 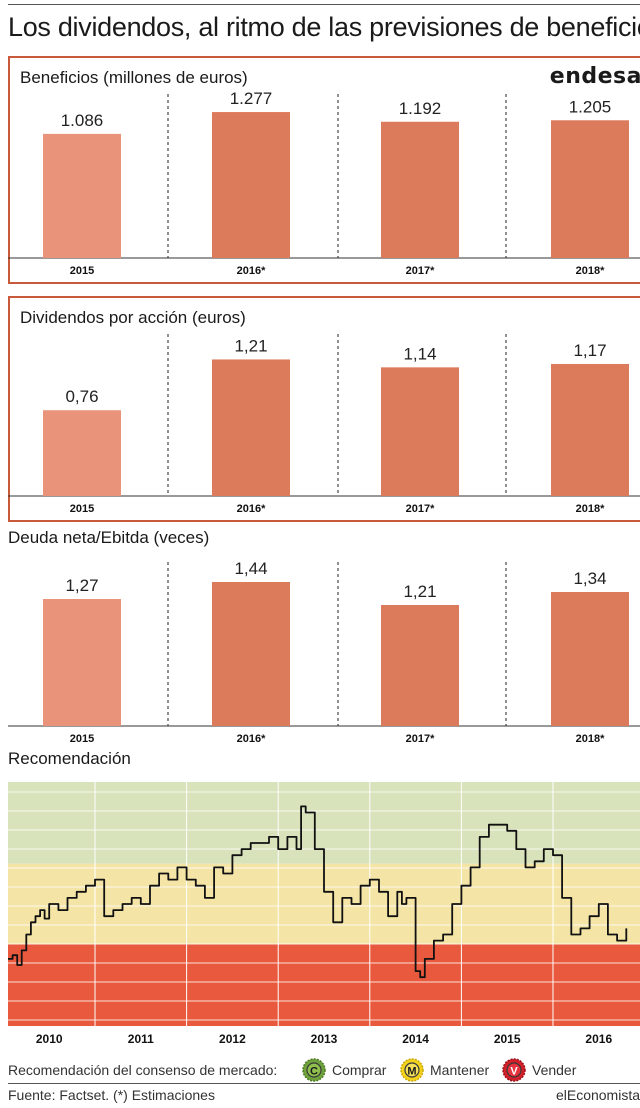 What do you see at coordinates (251, 98) in the screenshot?
I see `bar-value-label: 1.277` at bounding box center [251, 98].